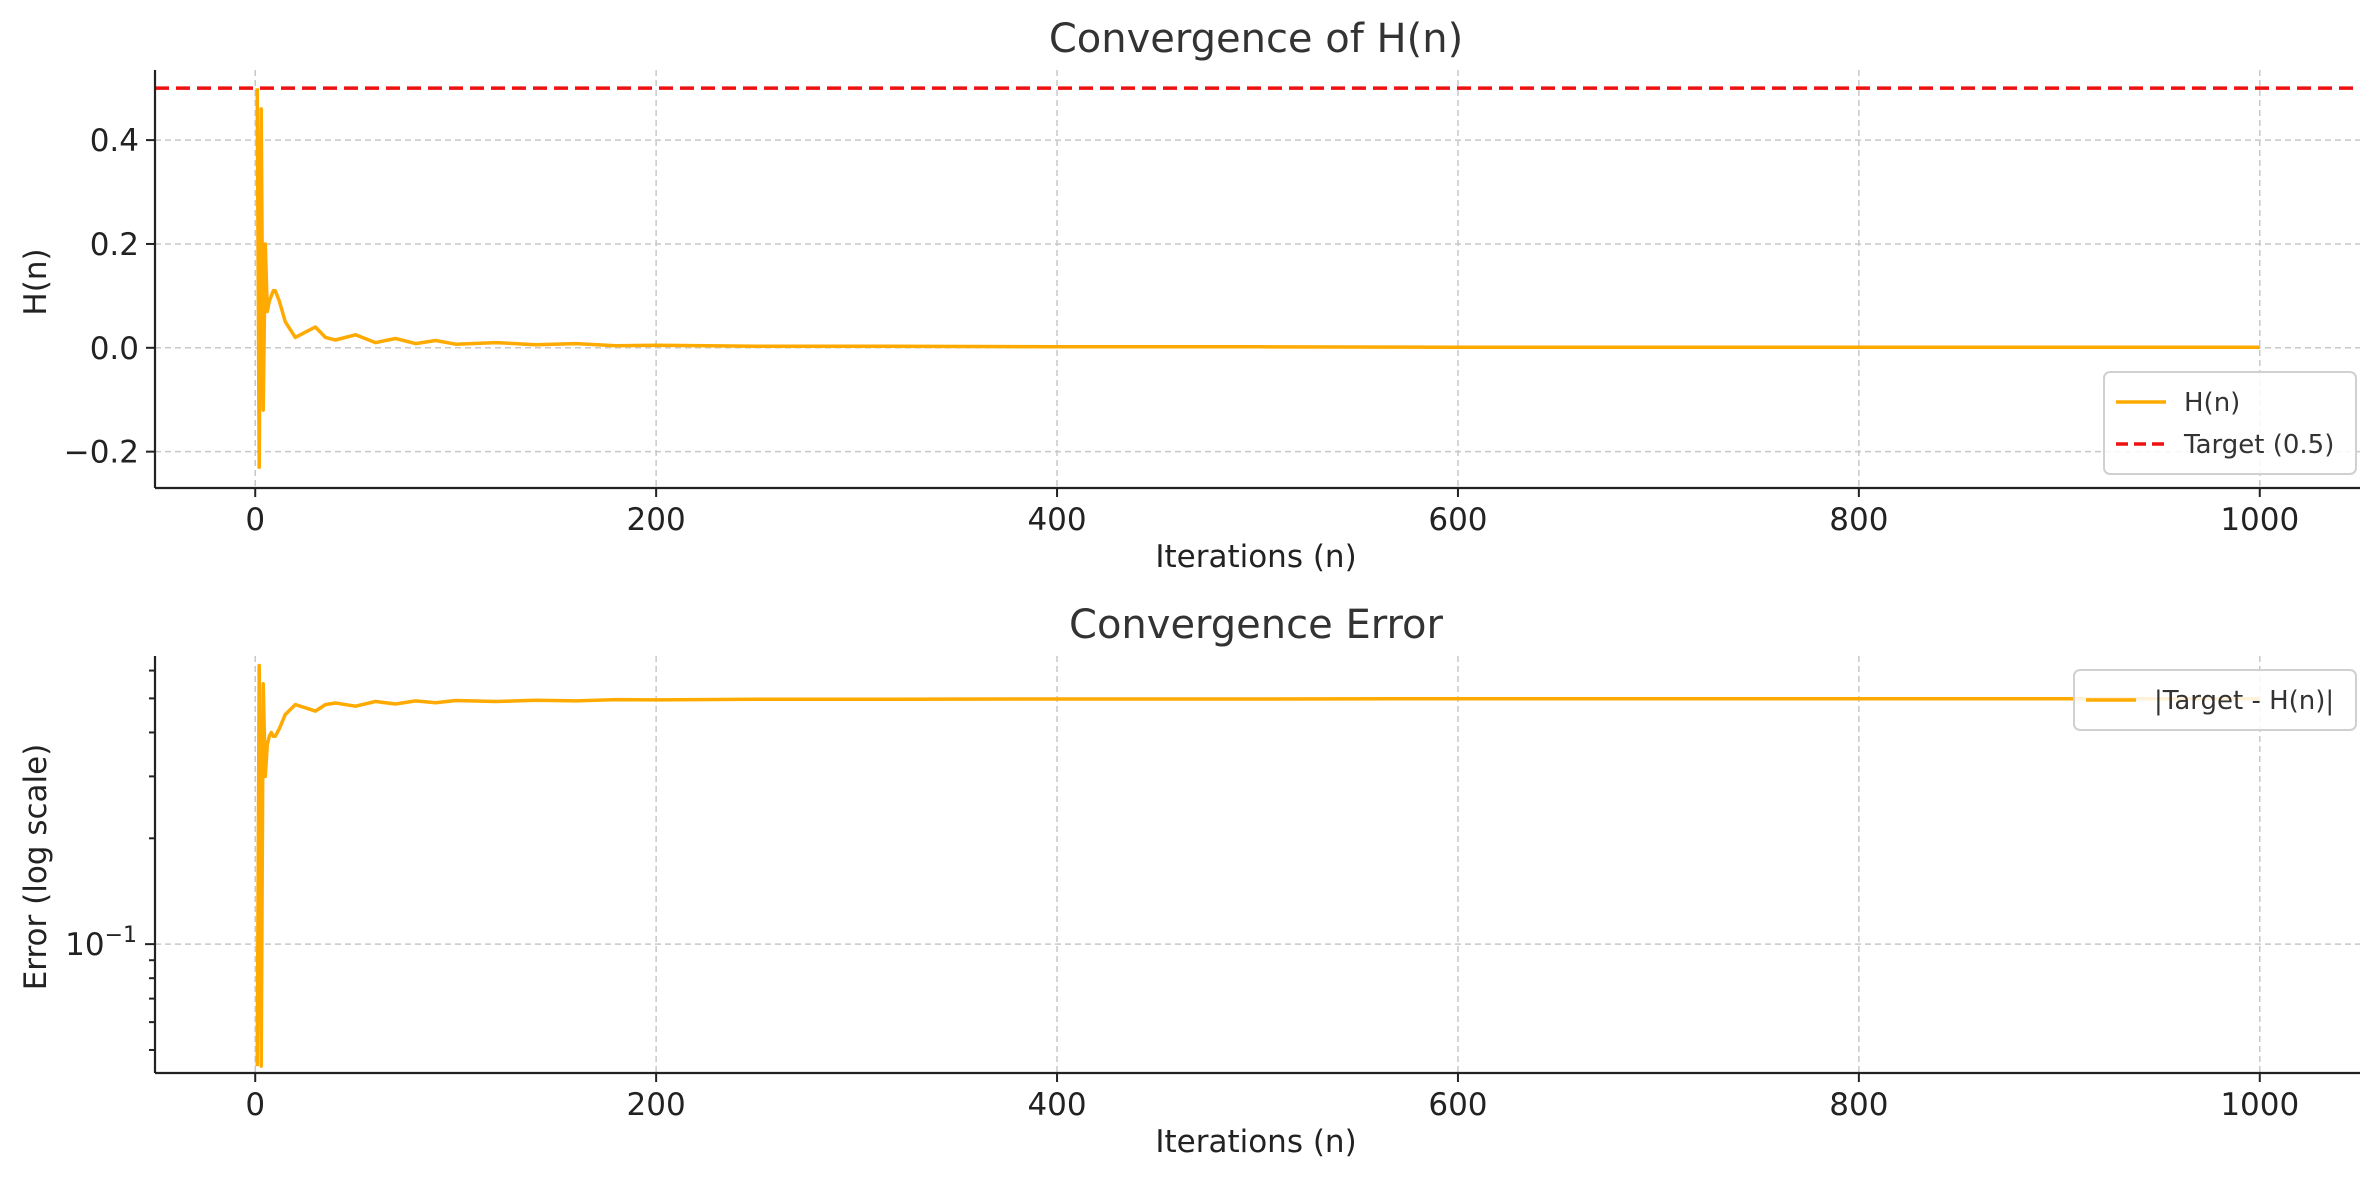 Image resolution: width=2379 pixels, height=1180 pixels. Describe the element at coordinates (1256, 39) in the screenshot. I see `chart-title: Convergence of H(n)` at that location.